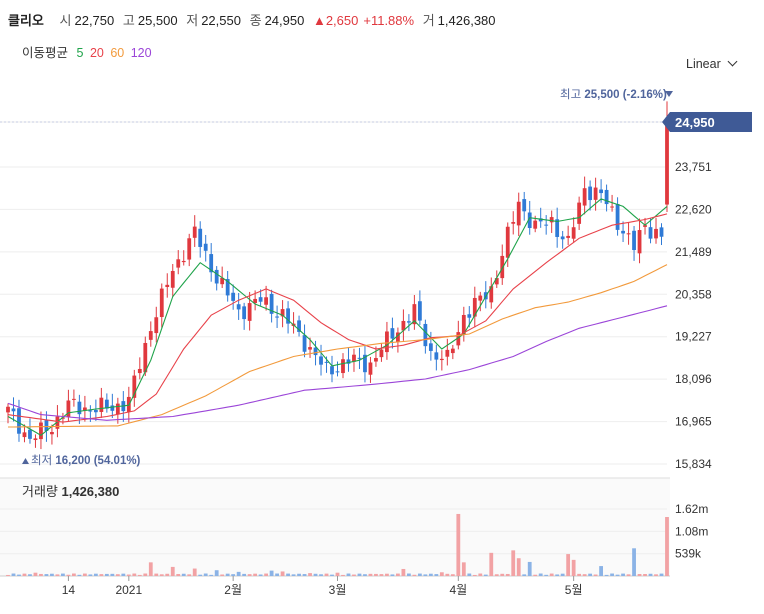 The image size is (764, 614). I want to click on high-value: 25,500, so click(157, 20).